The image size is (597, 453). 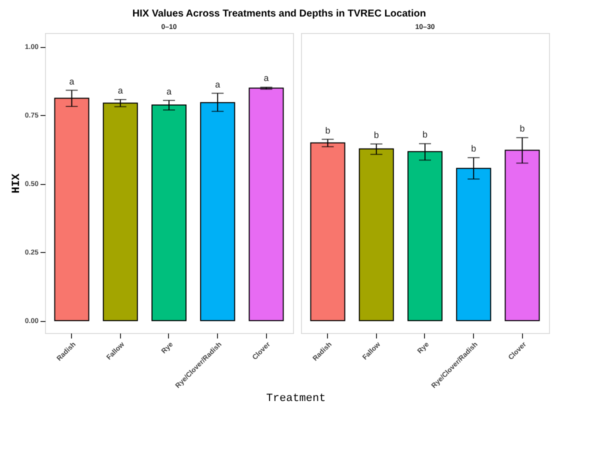 I want to click on chart-title: HIX Values Across Treatments and Depths in TVREC Location, so click(x=279, y=14).